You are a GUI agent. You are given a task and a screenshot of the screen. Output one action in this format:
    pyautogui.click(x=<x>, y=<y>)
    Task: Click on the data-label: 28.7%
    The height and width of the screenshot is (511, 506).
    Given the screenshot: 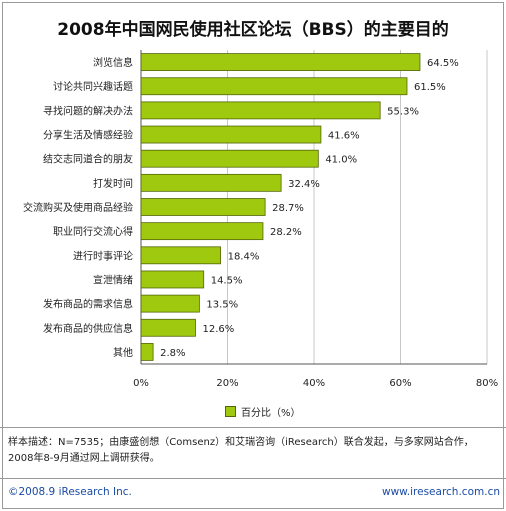 What is the action you would take?
    pyautogui.click(x=288, y=208)
    